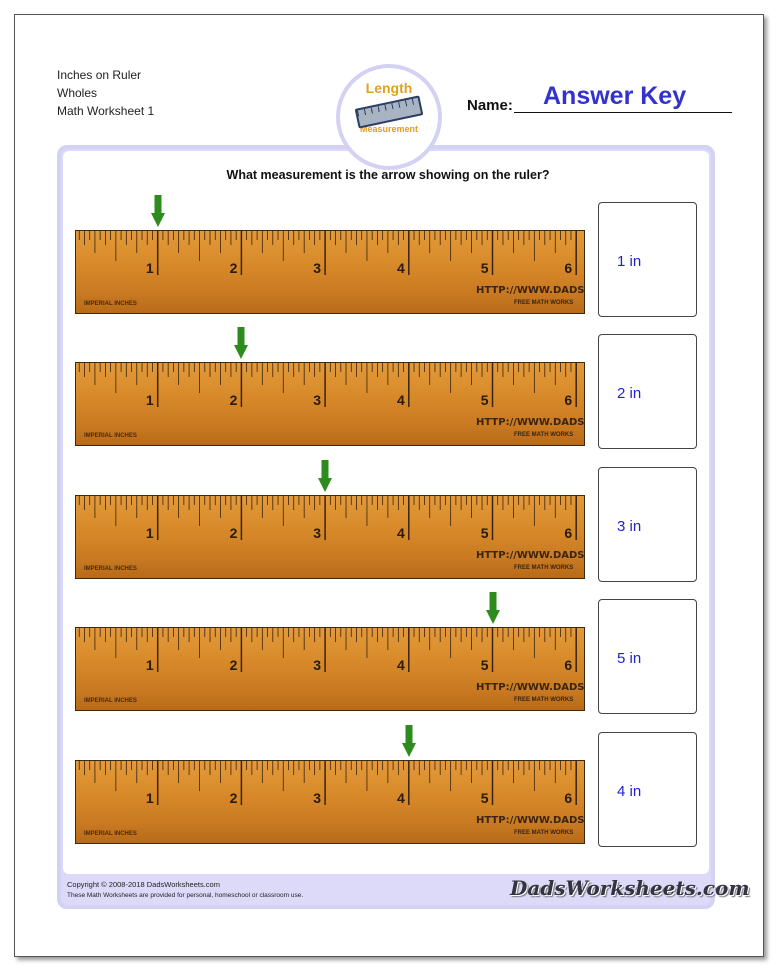  Describe the element at coordinates (647, 789) in the screenshot. I see `answer-box: 4 in` at that location.